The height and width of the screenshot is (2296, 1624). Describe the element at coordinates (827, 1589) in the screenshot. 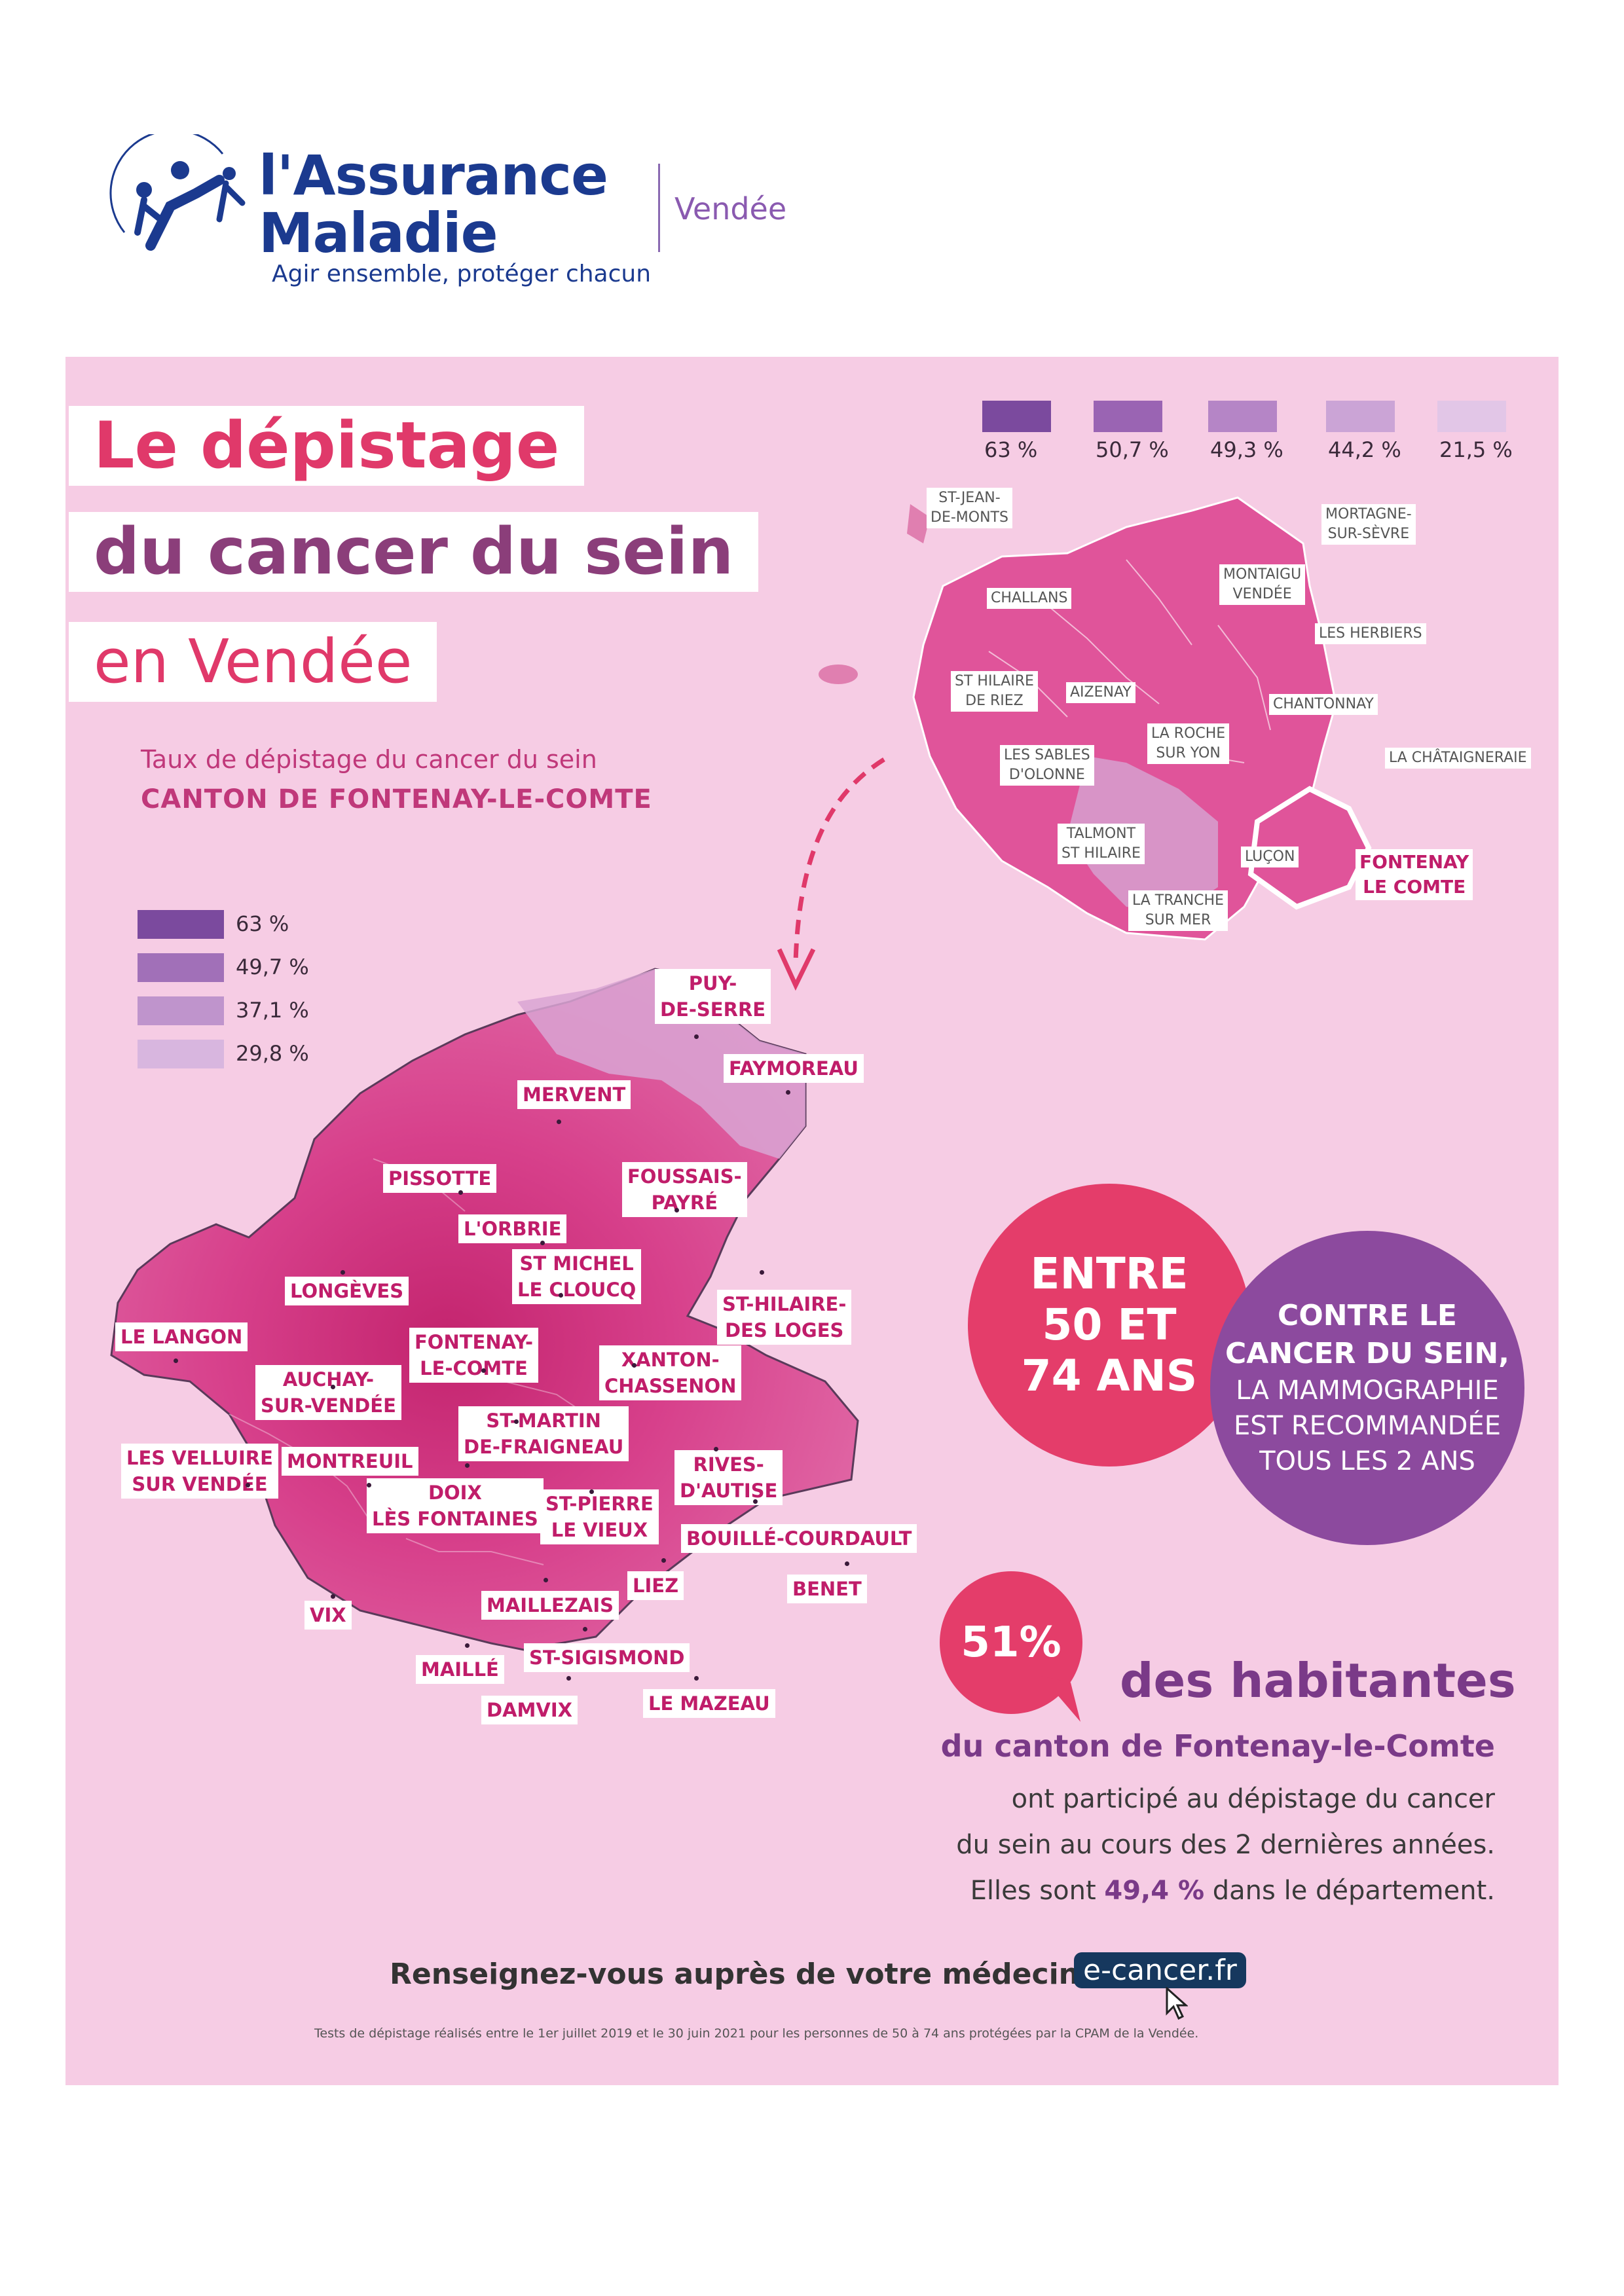

I see `commune-label: BENET` at that location.